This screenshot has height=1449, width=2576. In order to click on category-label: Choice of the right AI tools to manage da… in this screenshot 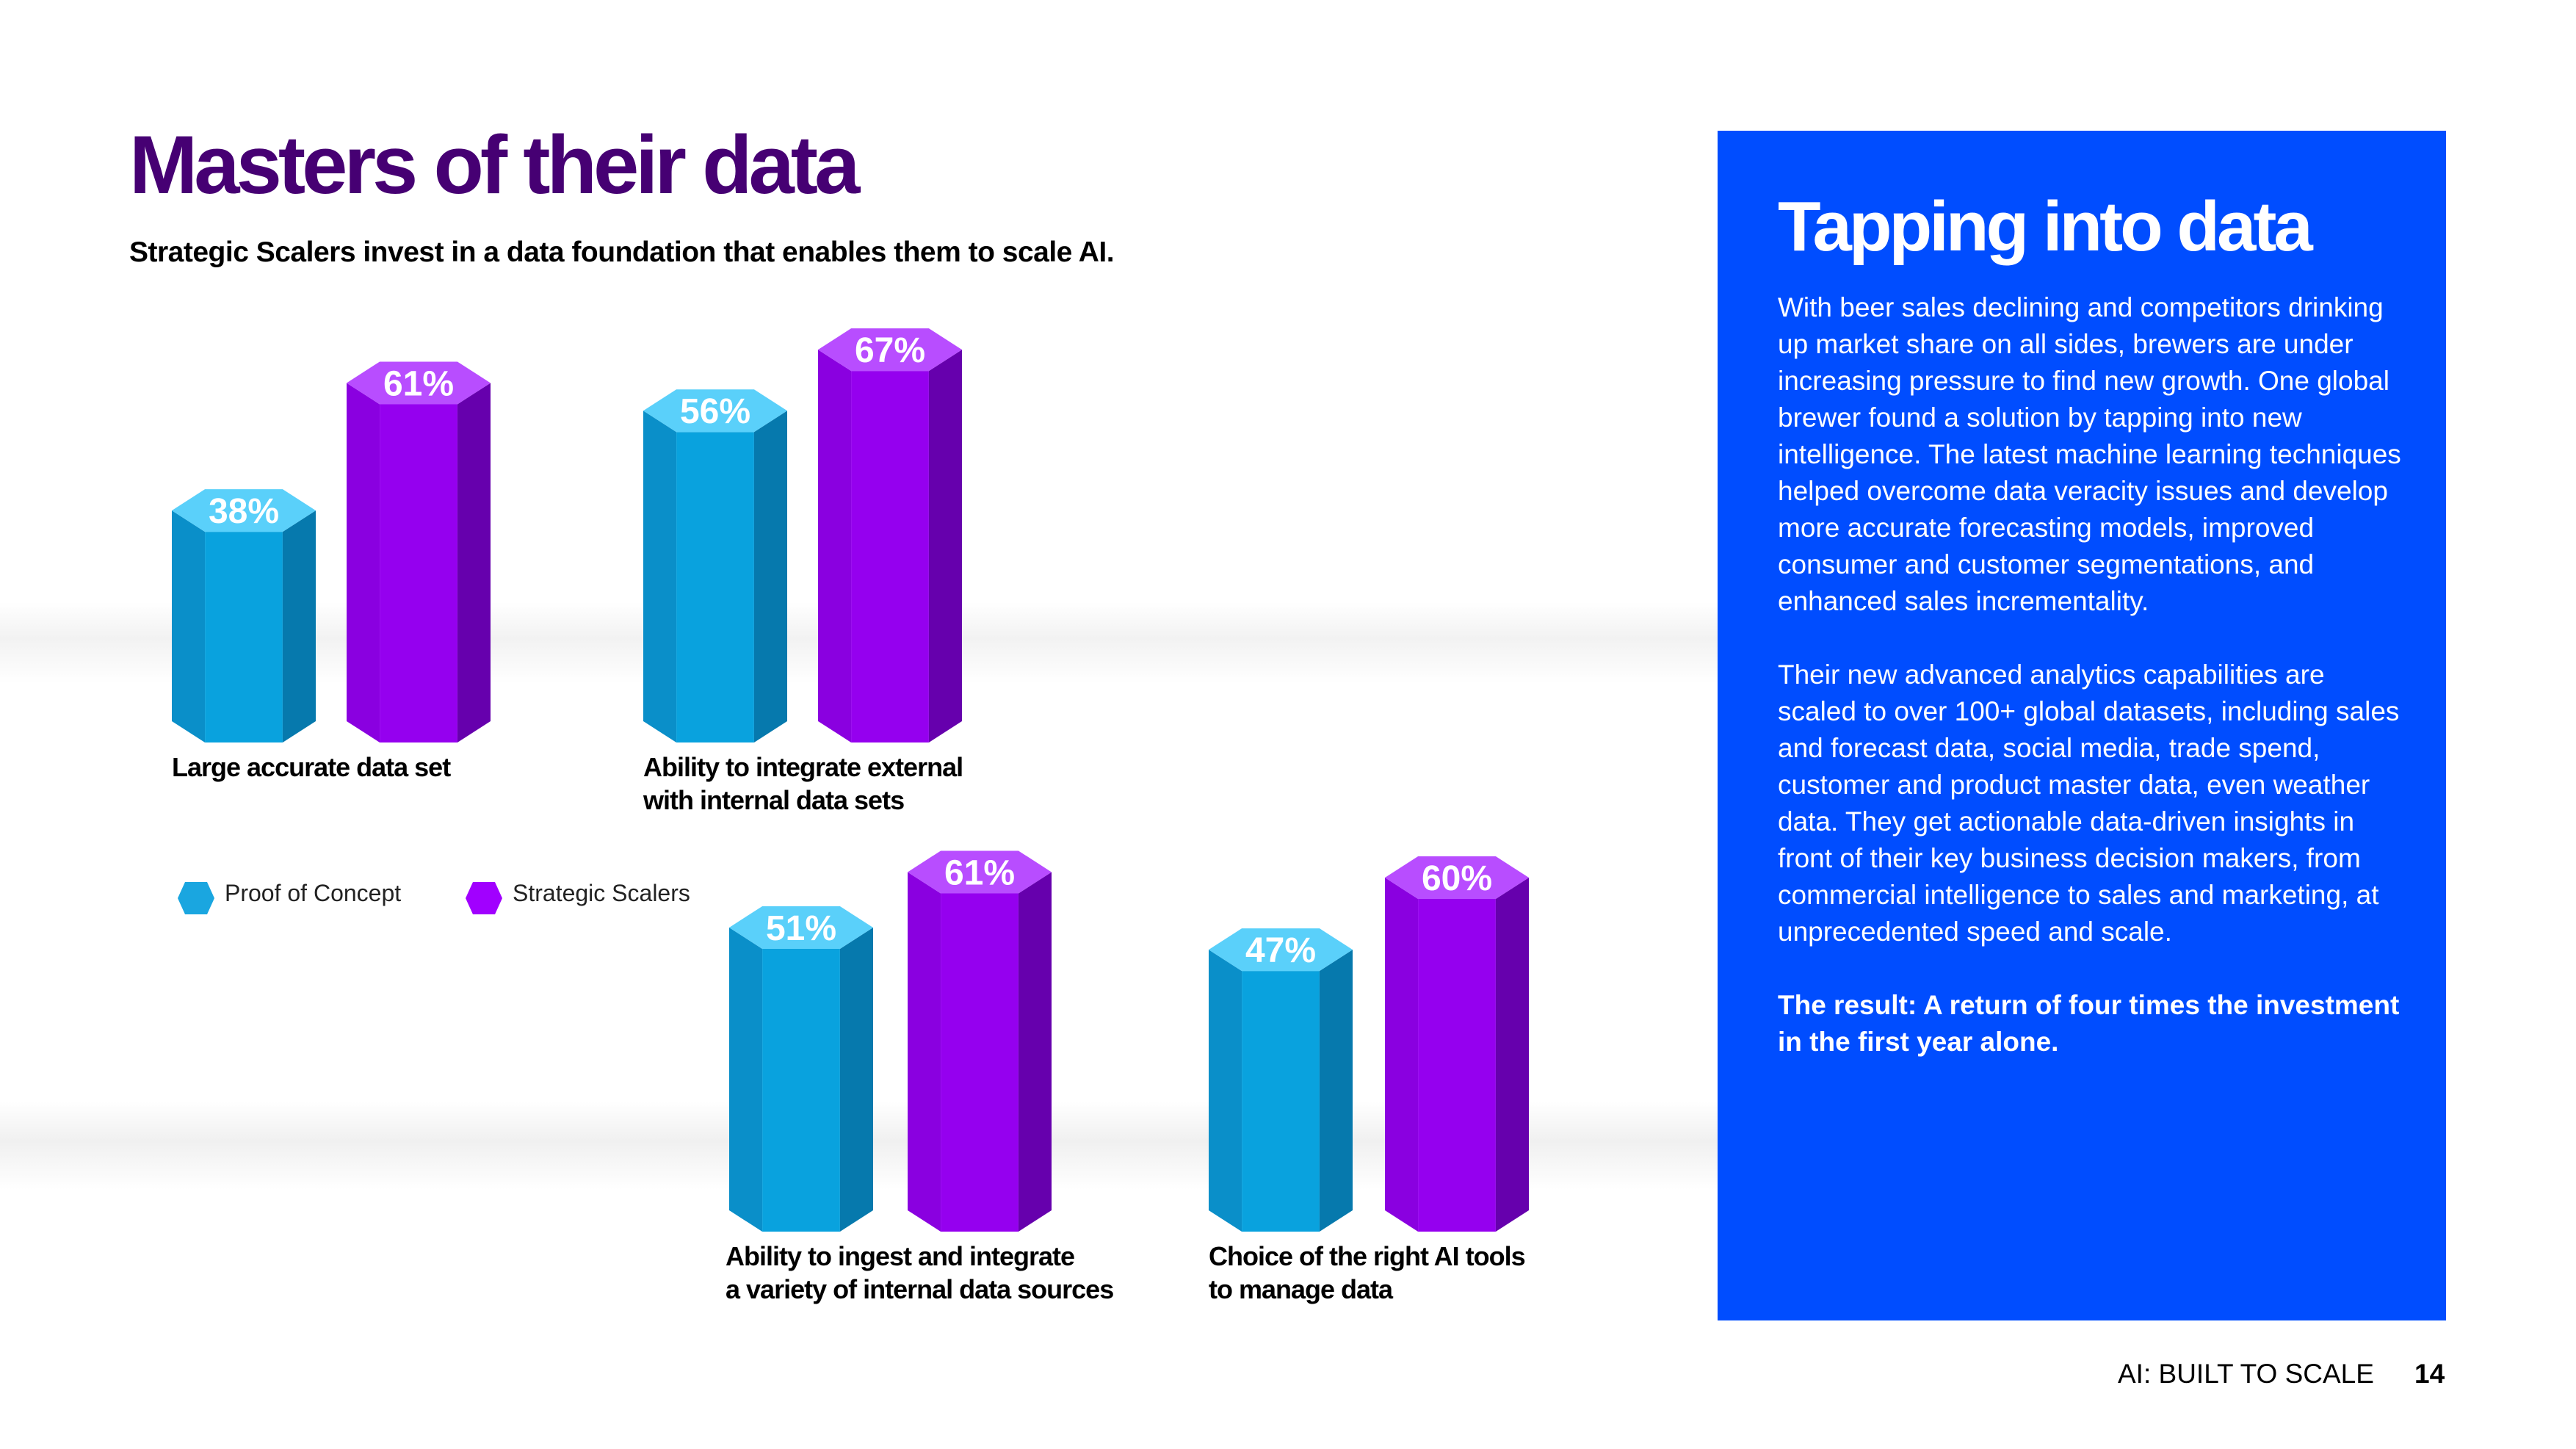, I will do `click(1367, 1273)`.